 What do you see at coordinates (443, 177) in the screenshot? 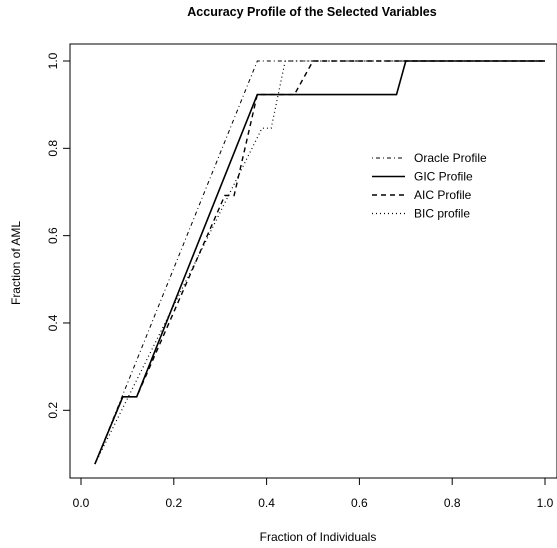
I see `legend-label: GIC Profile` at bounding box center [443, 177].